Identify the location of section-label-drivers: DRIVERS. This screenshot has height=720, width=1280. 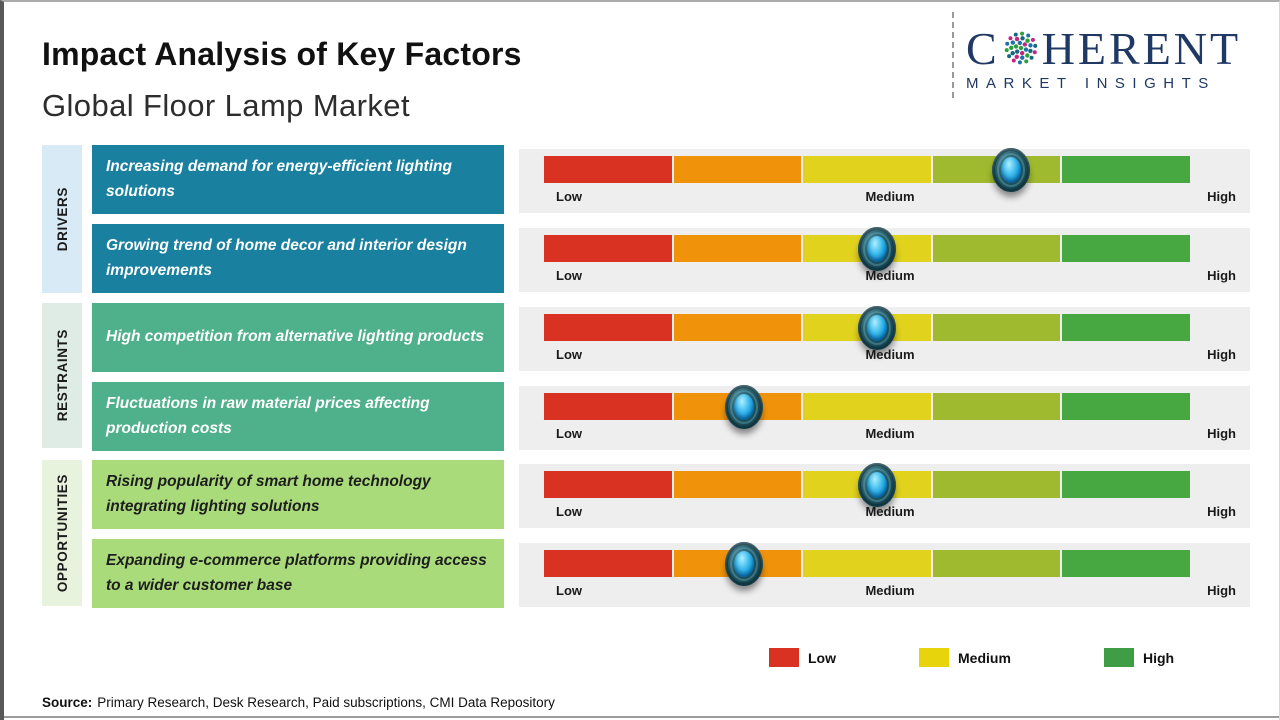
(62, 219).